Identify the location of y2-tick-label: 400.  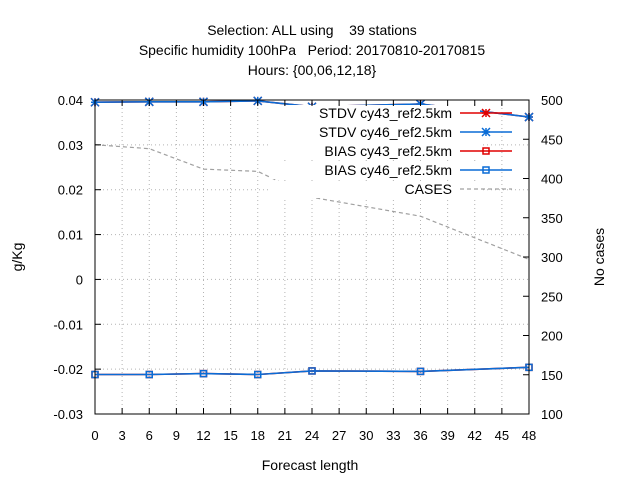
(552, 179).